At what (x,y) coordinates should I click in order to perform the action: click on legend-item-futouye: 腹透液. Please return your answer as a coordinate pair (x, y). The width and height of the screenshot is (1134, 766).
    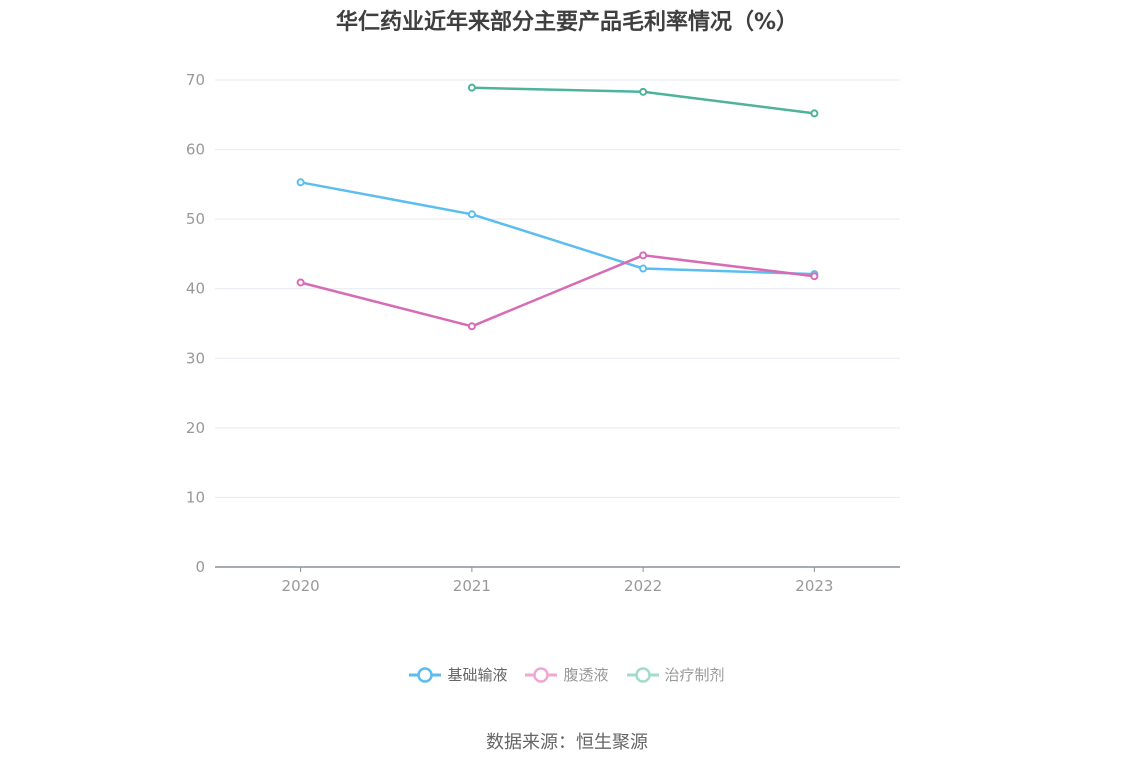
    Looking at the image, I should click on (567, 674).